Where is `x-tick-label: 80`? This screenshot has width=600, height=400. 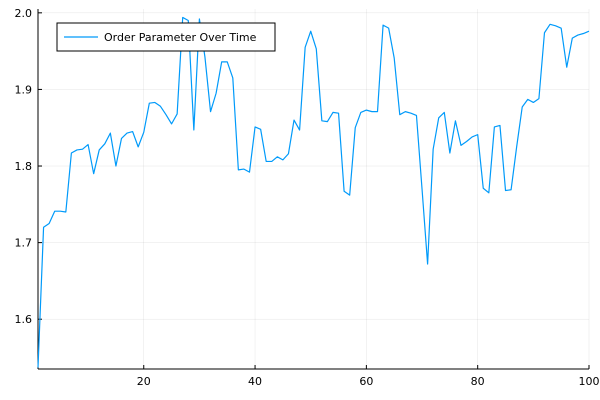
x-tick-label: 80 is located at coordinates (478, 381).